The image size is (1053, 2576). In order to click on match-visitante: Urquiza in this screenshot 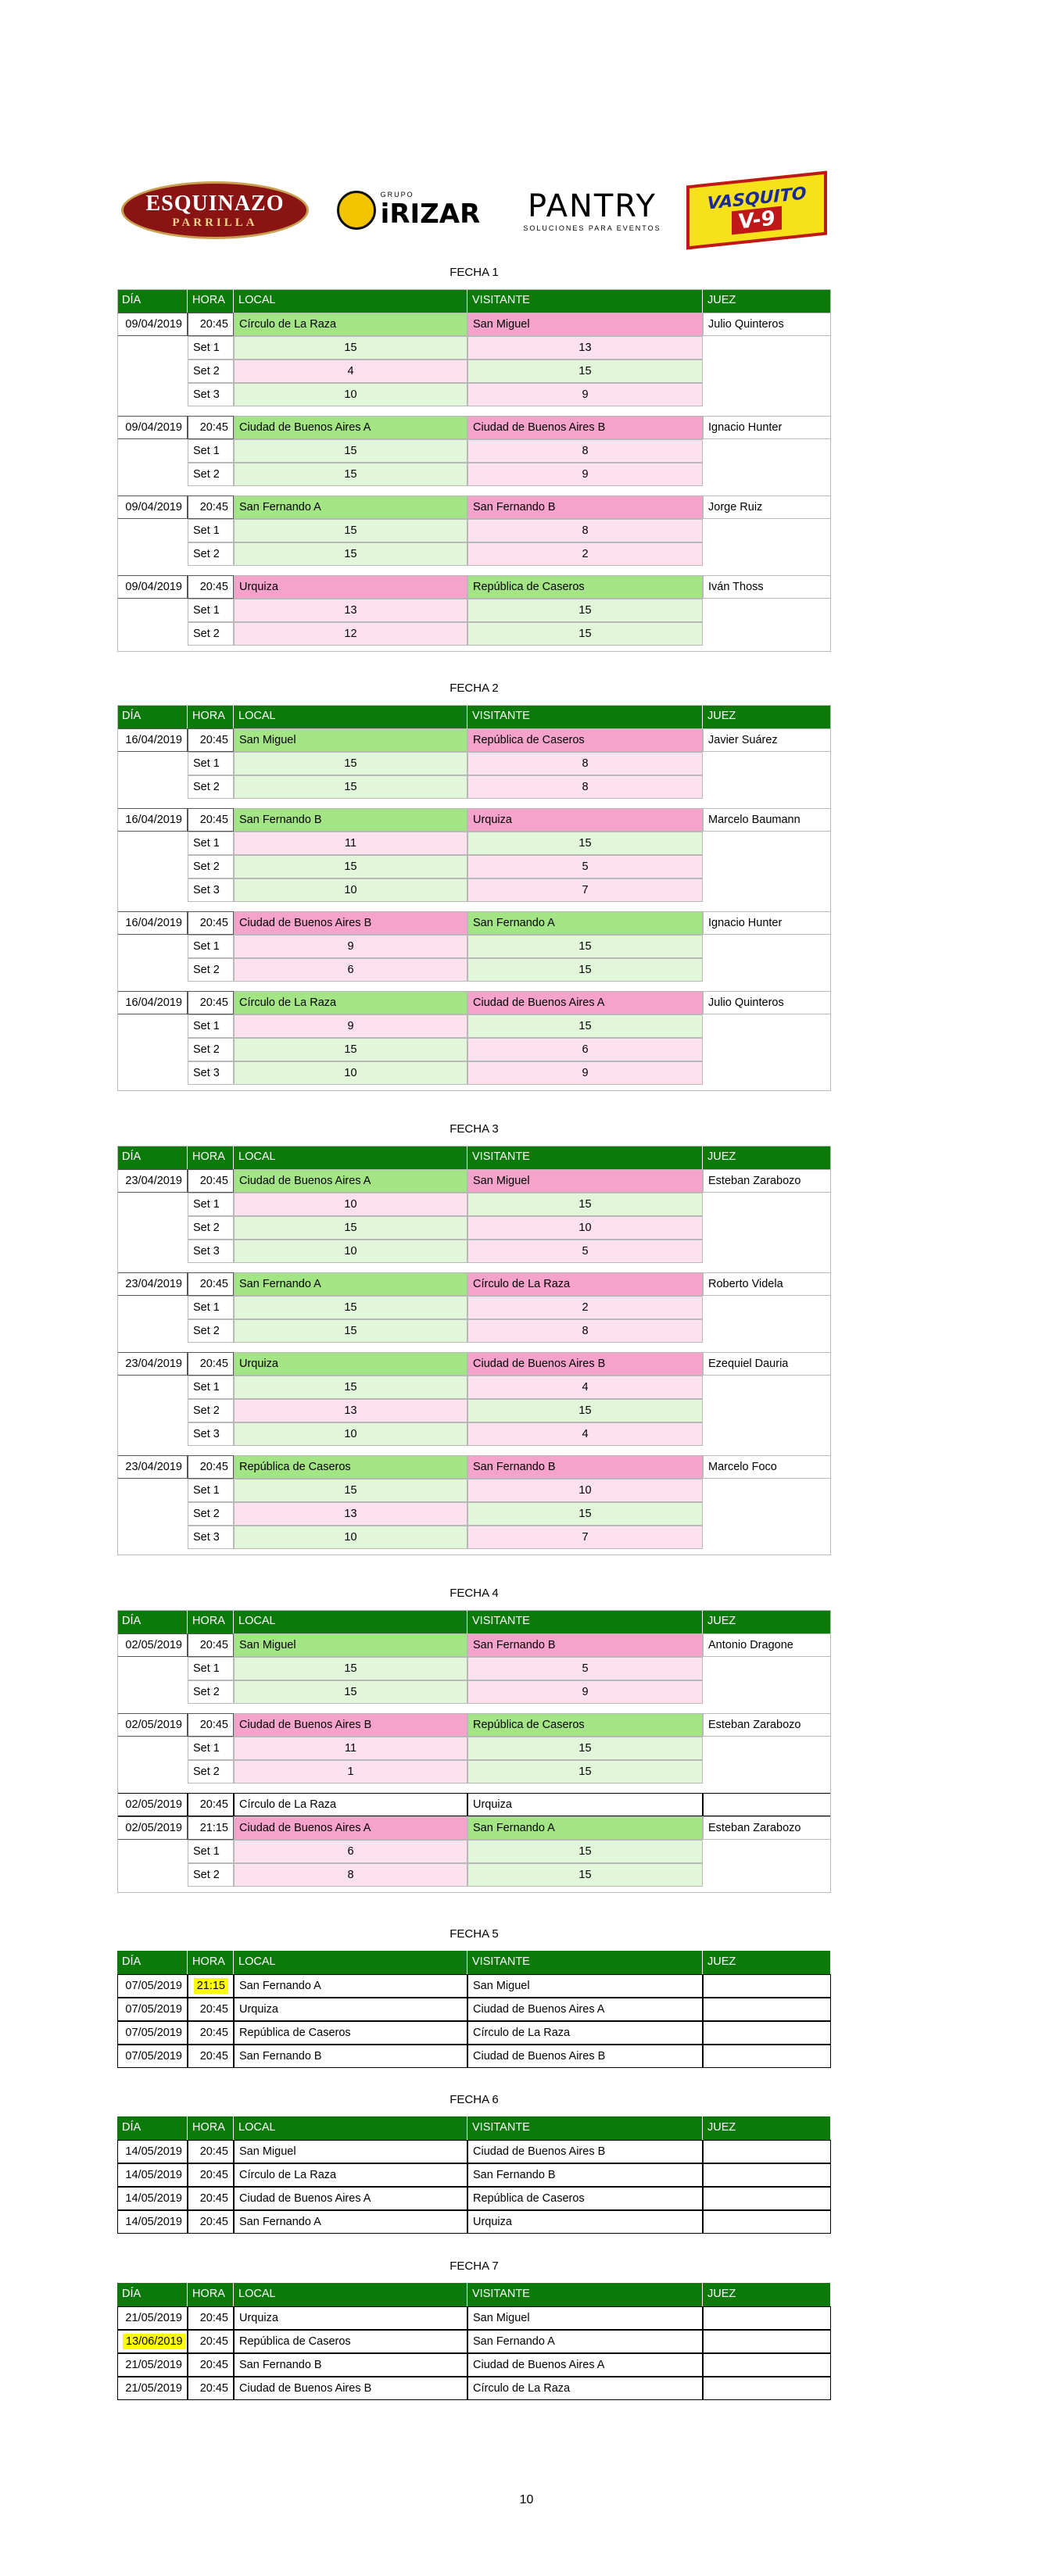, I will do `click(585, 2222)`.